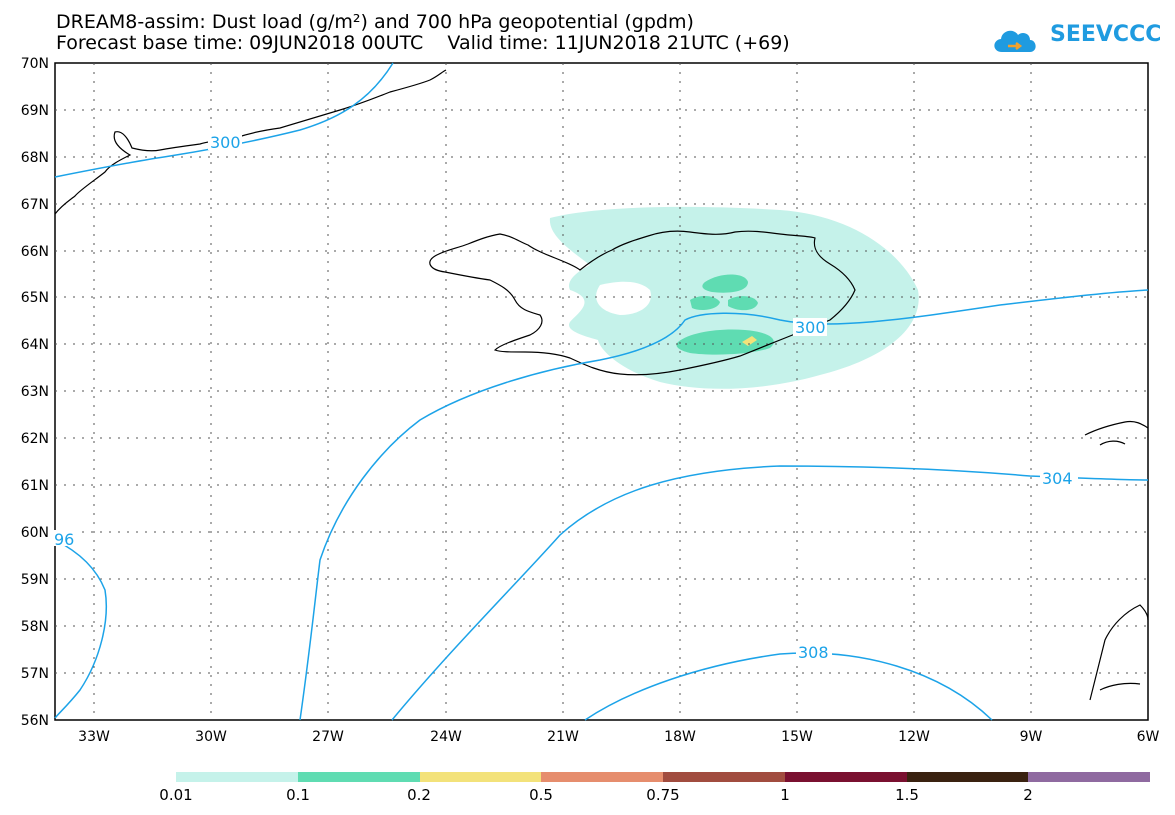  What do you see at coordinates (1106, 34) in the screenshot?
I see `seevccc-logo: SEEVCCC` at bounding box center [1106, 34].